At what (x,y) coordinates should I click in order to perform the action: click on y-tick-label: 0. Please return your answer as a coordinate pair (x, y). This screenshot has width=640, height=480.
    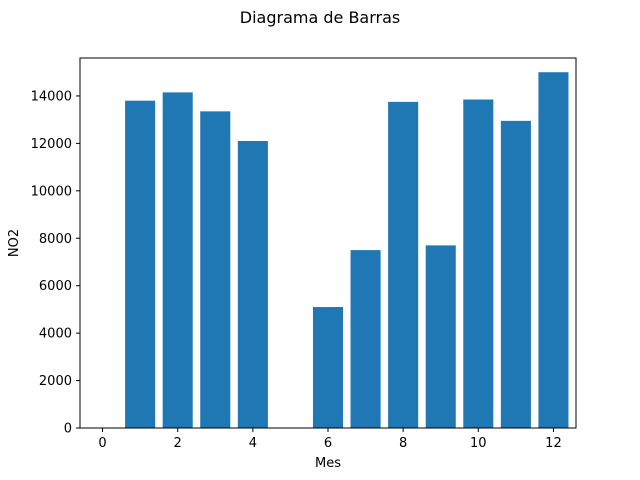
    Looking at the image, I should click on (68, 429).